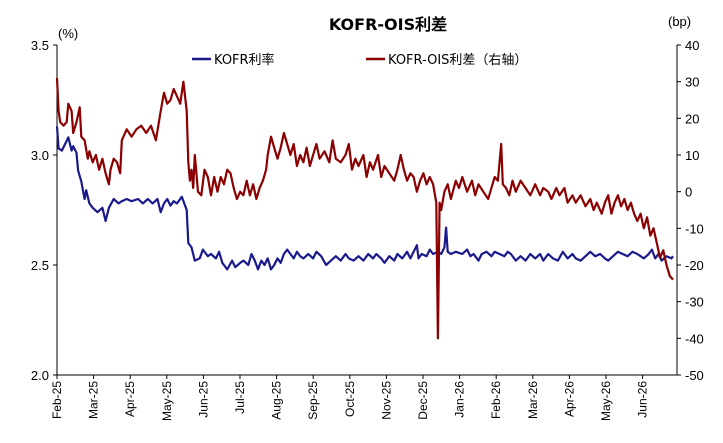 Image resolution: width=723 pixels, height=443 pixels. I want to click on right-tick-label: 0, so click(688, 192).